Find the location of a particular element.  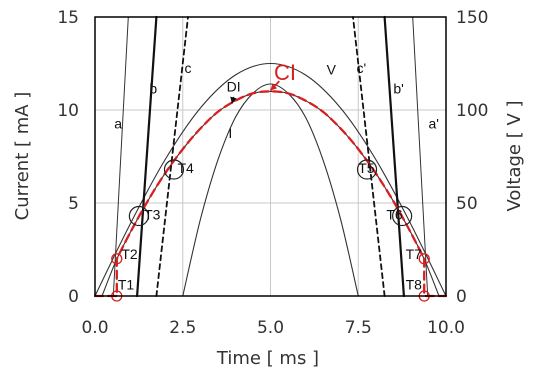

series-b-prime-line is located at coordinates (394, 156).